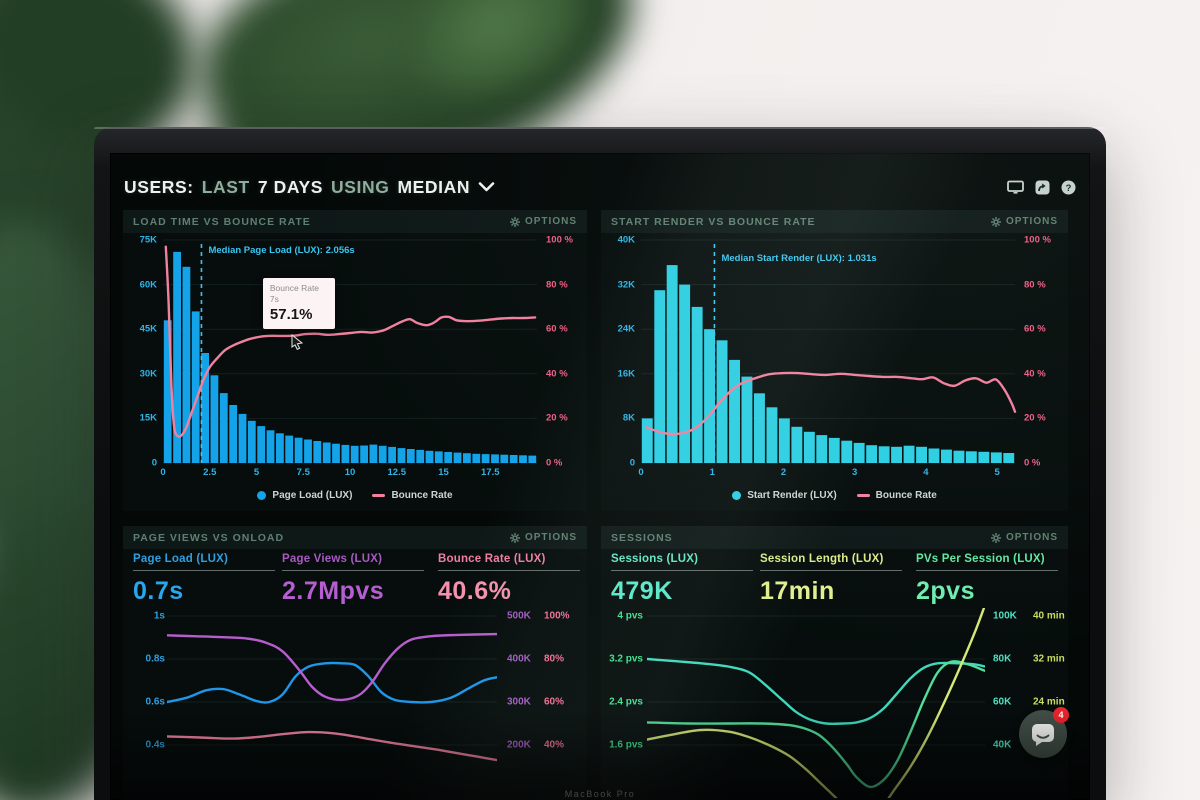 This screenshot has width=1200, height=800. I want to click on title-segment: 7 DAYS, so click(290, 186).